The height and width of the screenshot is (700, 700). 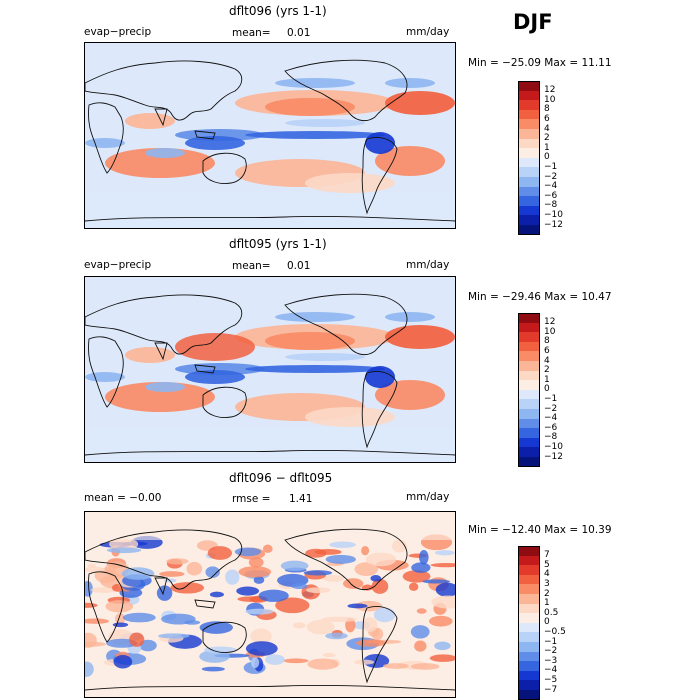 I want to click on colorbar-tick-label: 3, so click(x=547, y=583).